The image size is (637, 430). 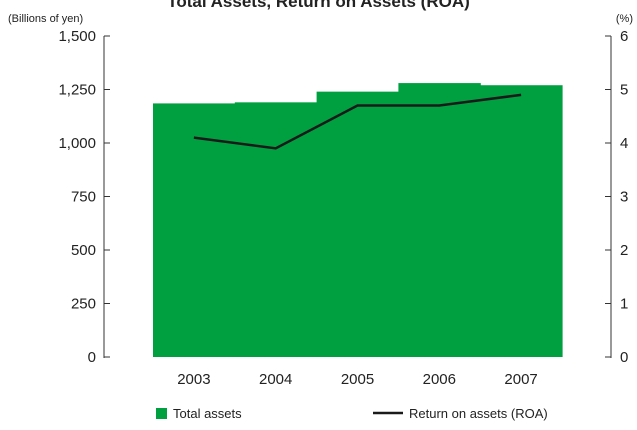 I want to click on bar-2007, so click(x=521, y=221).